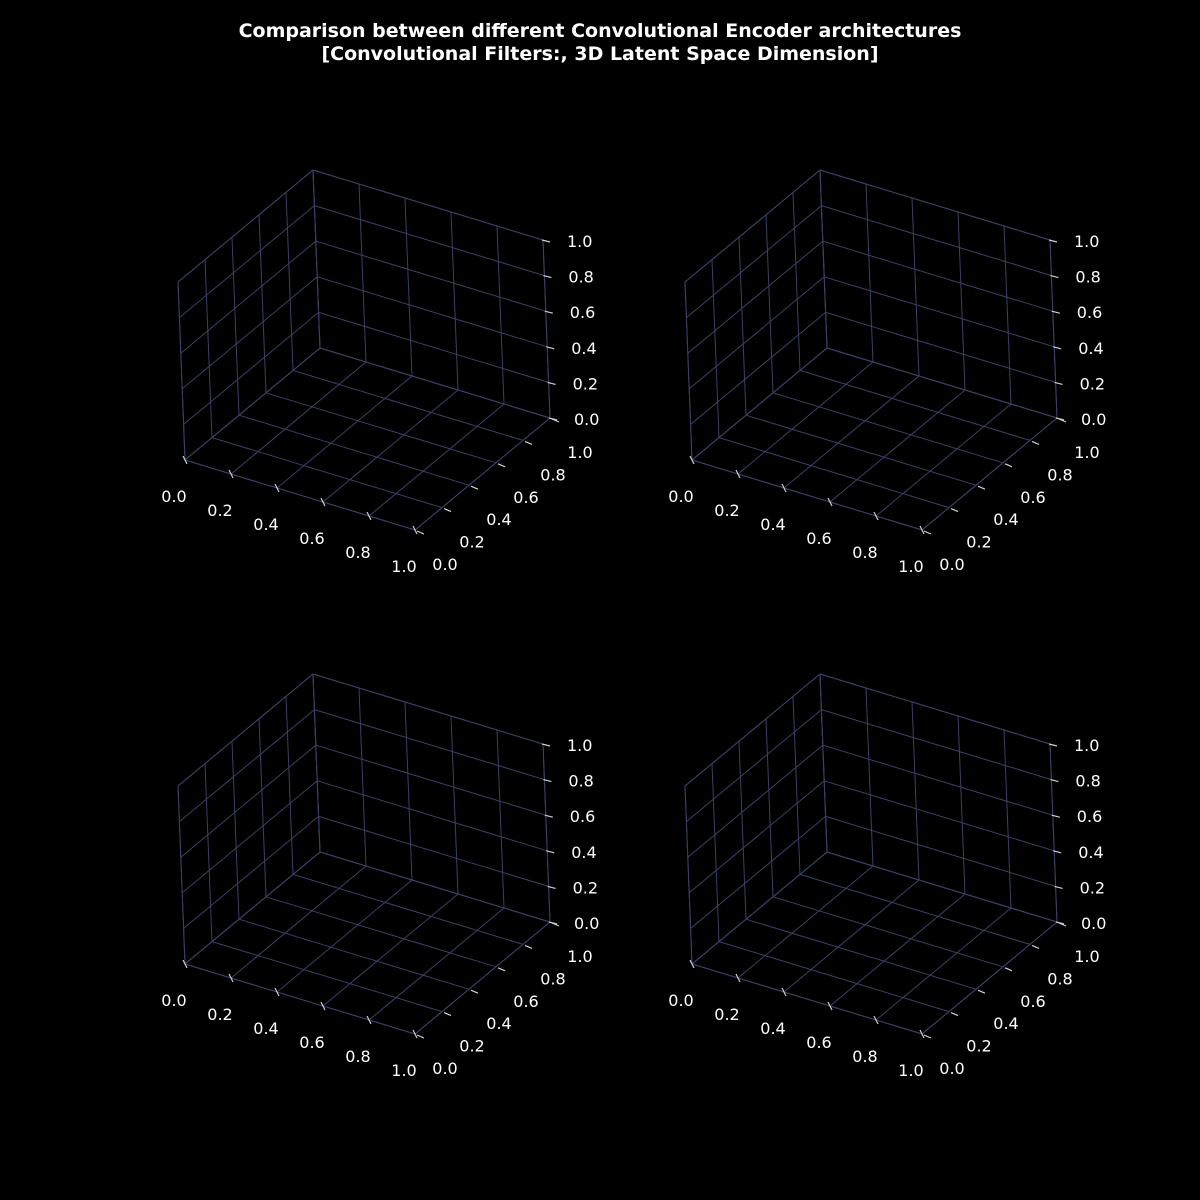  What do you see at coordinates (265, 1028) in the screenshot?
I see `x-tick-label: 0.4` at bounding box center [265, 1028].